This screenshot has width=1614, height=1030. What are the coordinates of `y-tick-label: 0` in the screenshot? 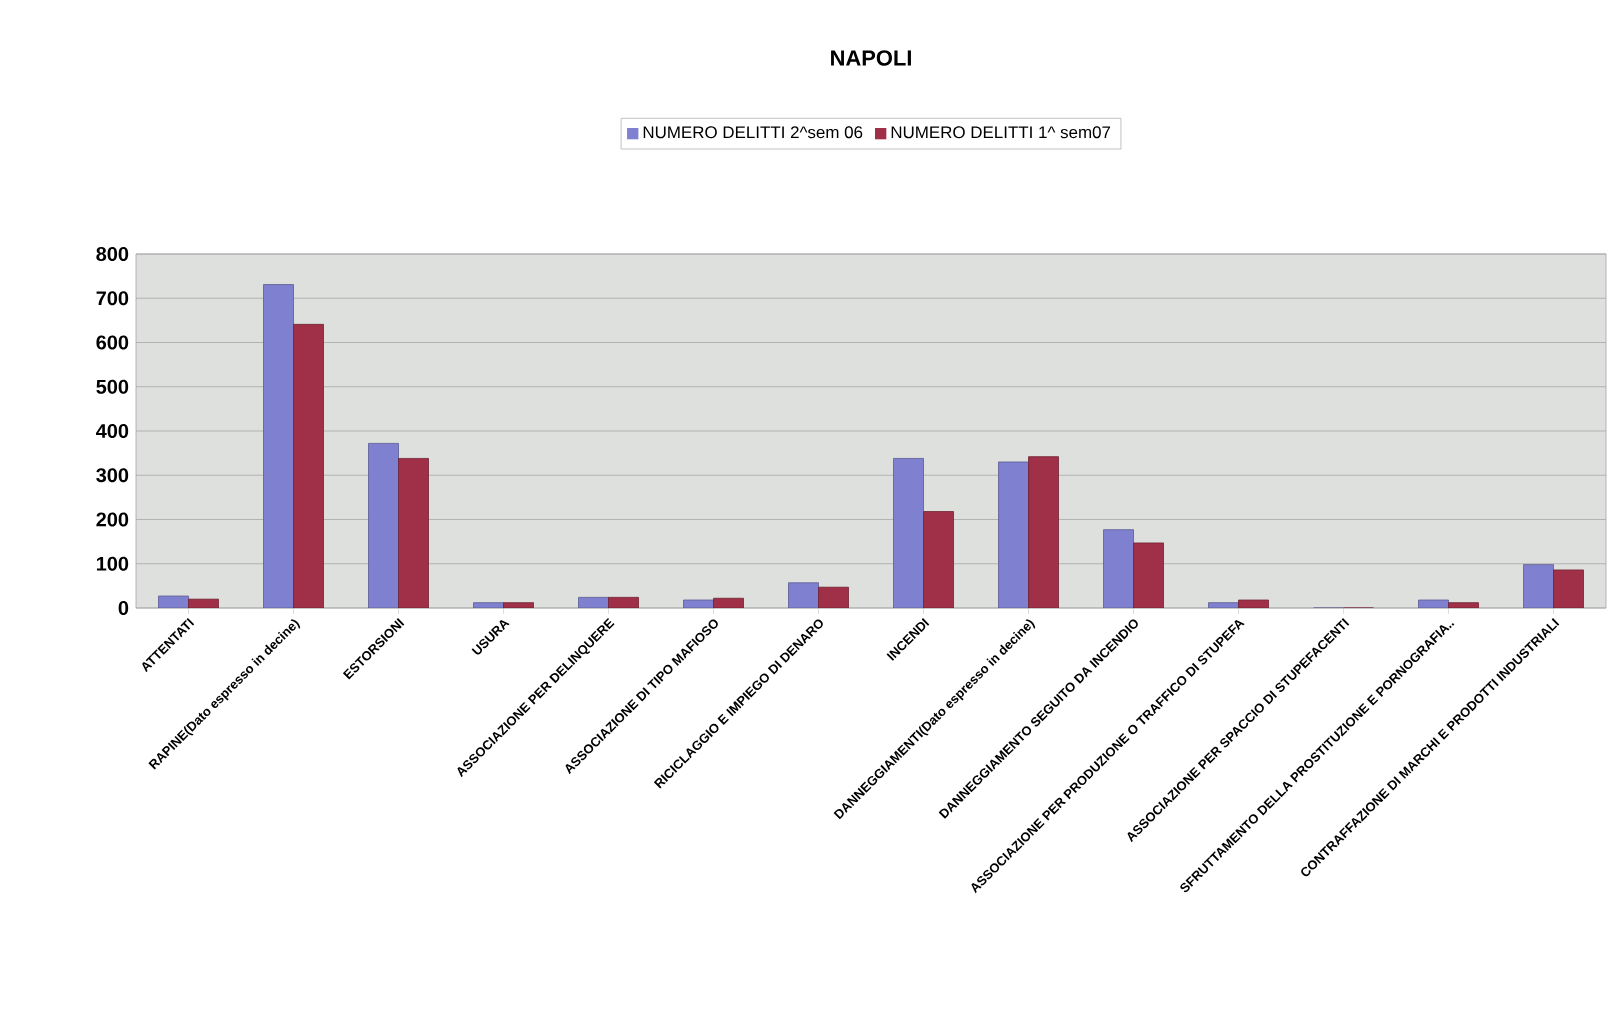 It's located at (123, 608).